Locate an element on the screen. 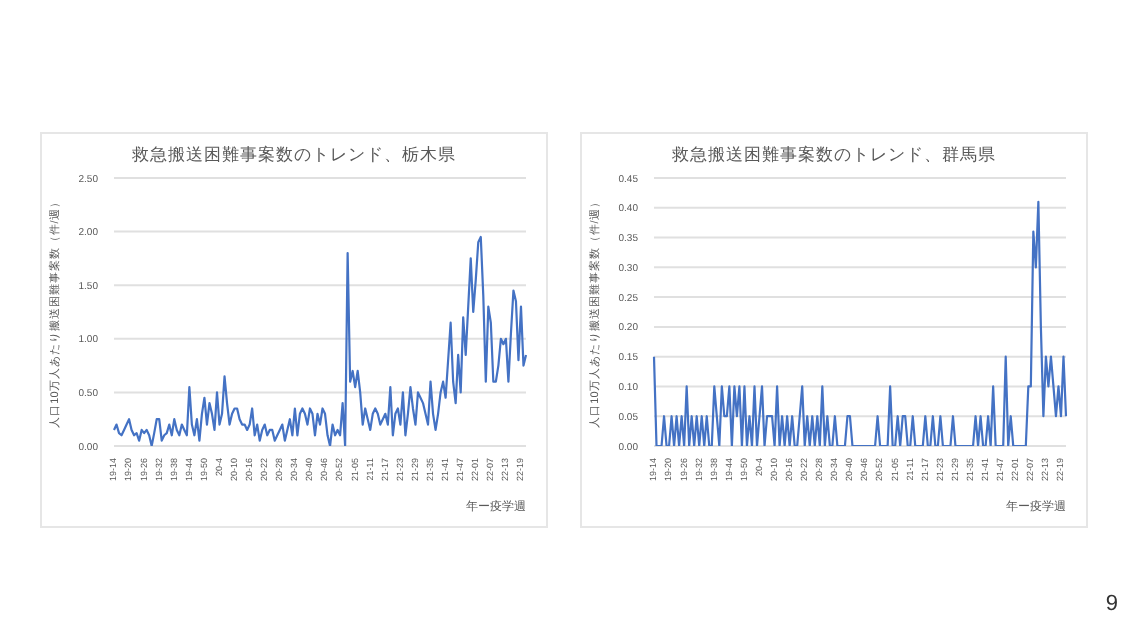  chart-title: 救急搬送困難事案数のトレンド、栃木県 is located at coordinates (294, 156).